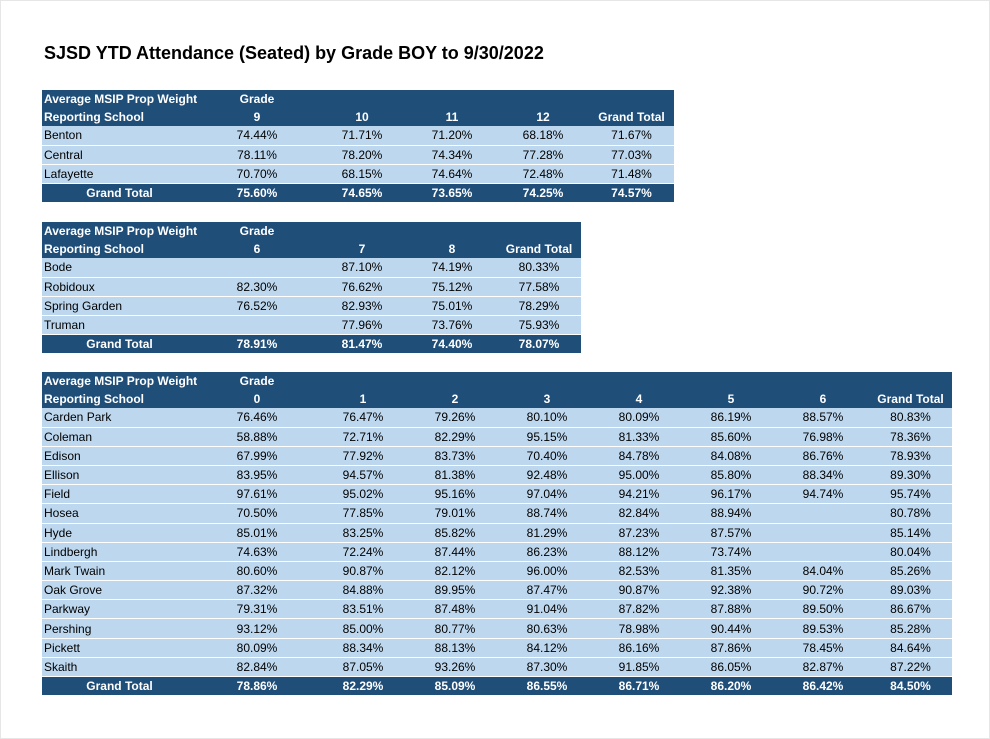  What do you see at coordinates (731, 552) in the screenshot?
I see `cell-value: 73.74%` at bounding box center [731, 552].